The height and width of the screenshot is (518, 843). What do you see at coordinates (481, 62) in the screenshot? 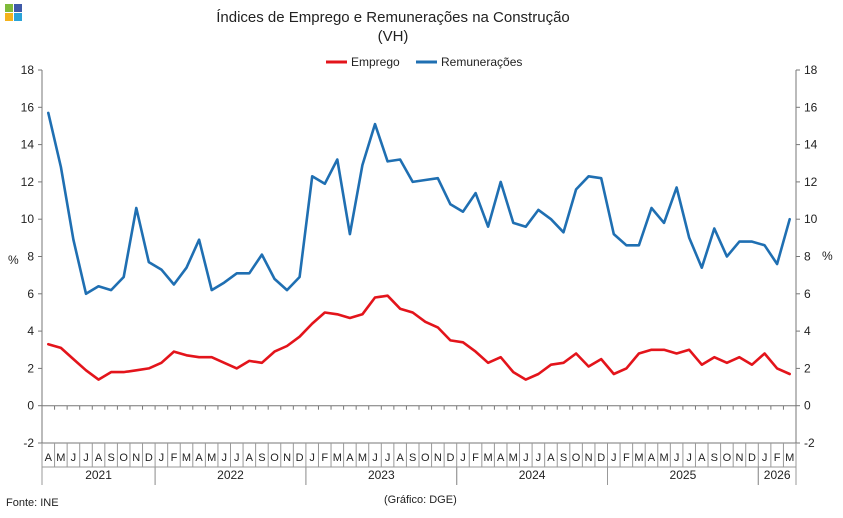
I see `legend-label-remuneracoes: Remunerações` at bounding box center [481, 62].